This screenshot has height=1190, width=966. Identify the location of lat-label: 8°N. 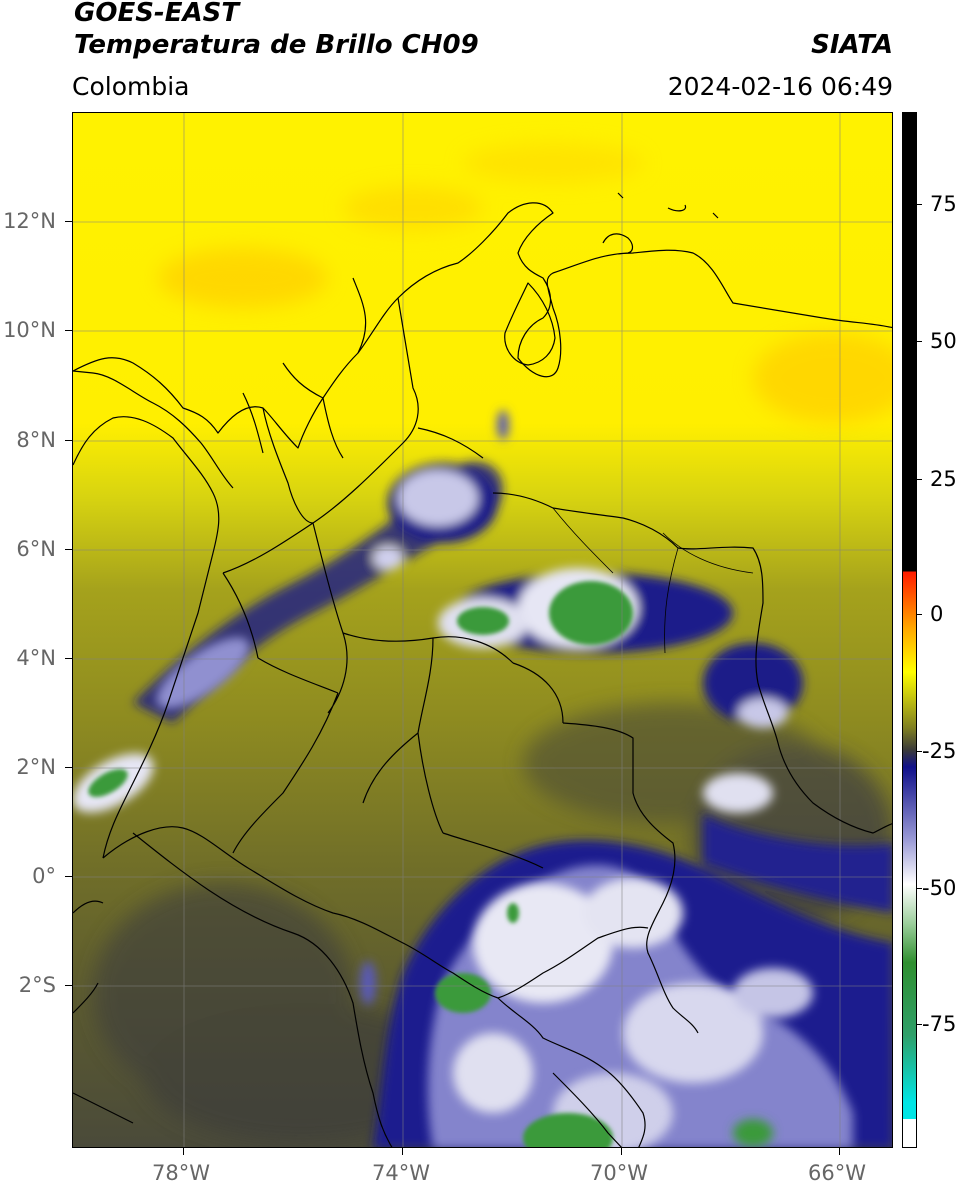
(36, 440).